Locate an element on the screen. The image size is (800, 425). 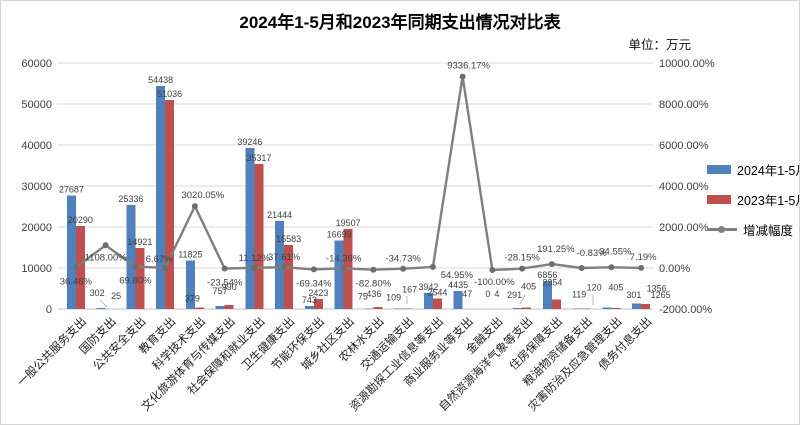
trend-pct-label: 191.25% is located at coordinates (556, 249).